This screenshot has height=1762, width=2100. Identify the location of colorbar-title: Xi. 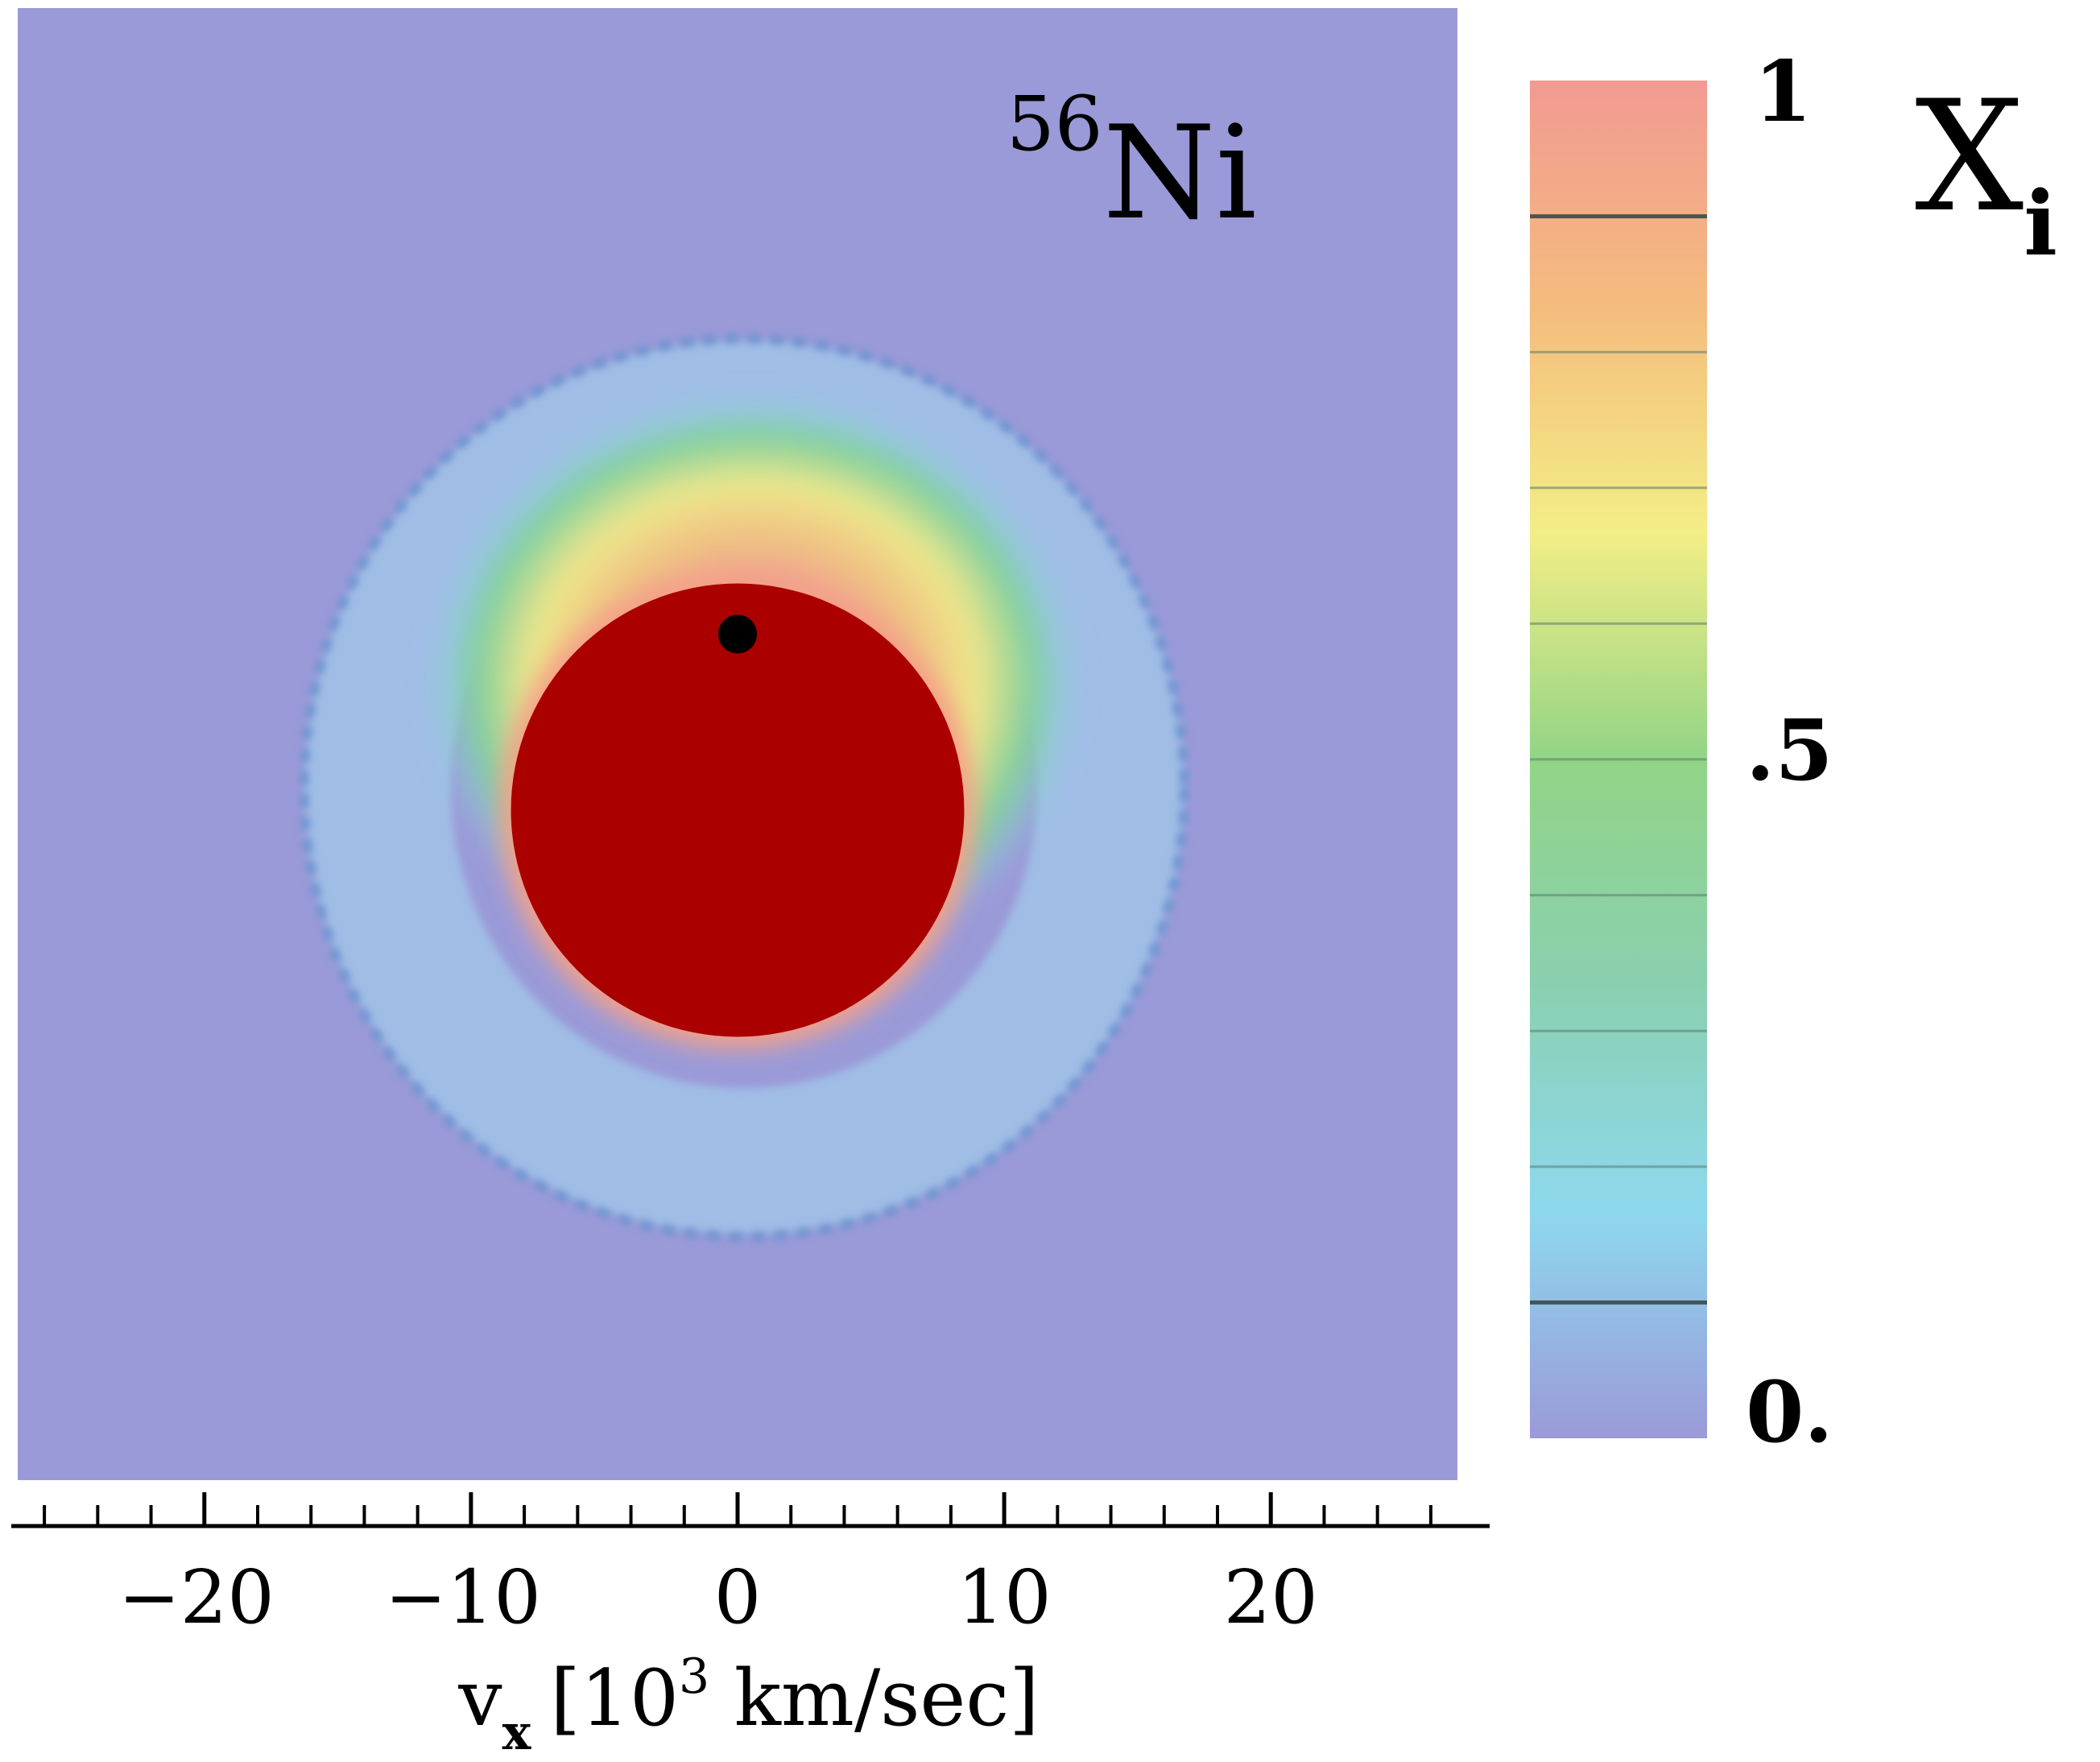
(1986, 171).